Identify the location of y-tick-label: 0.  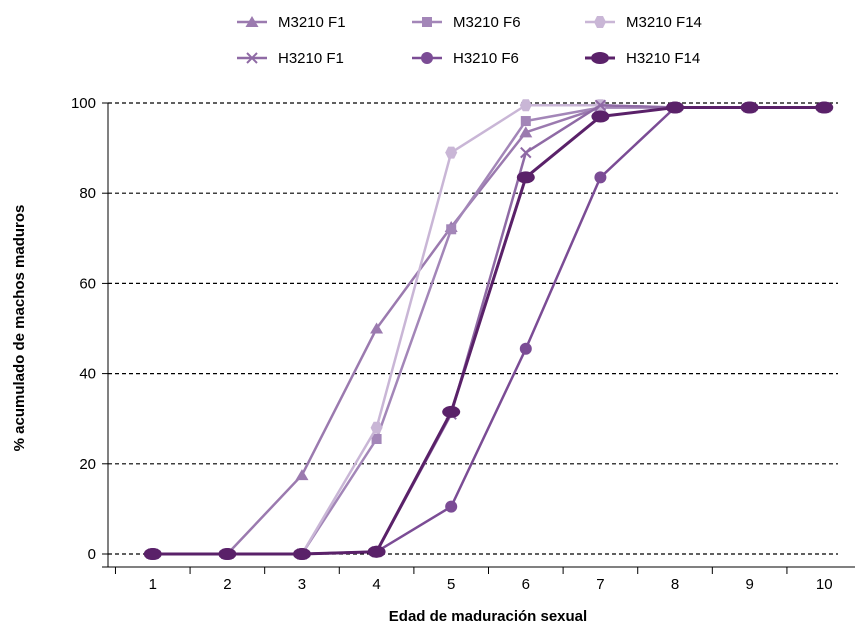
(92, 554).